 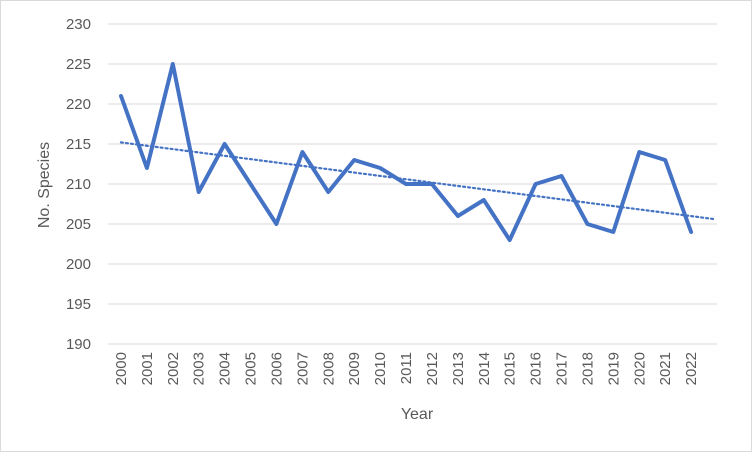 What do you see at coordinates (199, 368) in the screenshot?
I see `x-tick-label: 2003` at bounding box center [199, 368].